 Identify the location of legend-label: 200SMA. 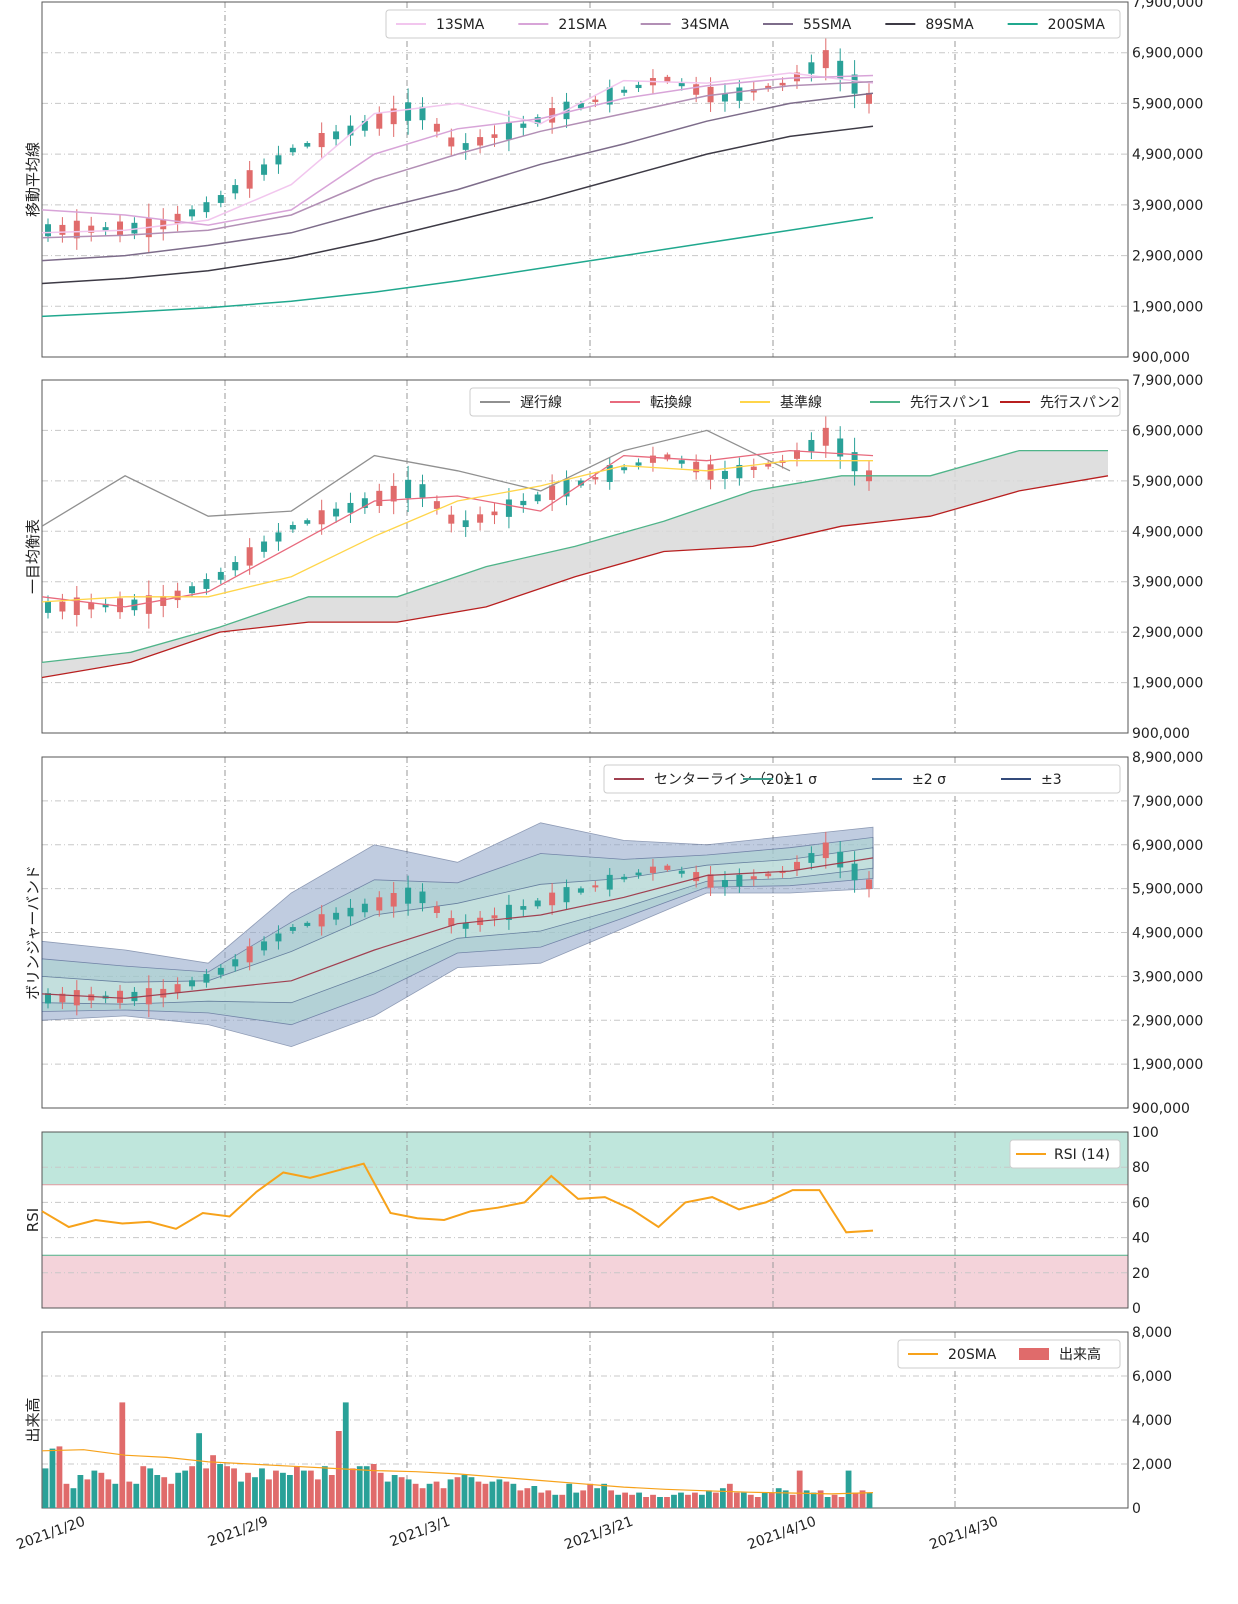
(1077, 25).